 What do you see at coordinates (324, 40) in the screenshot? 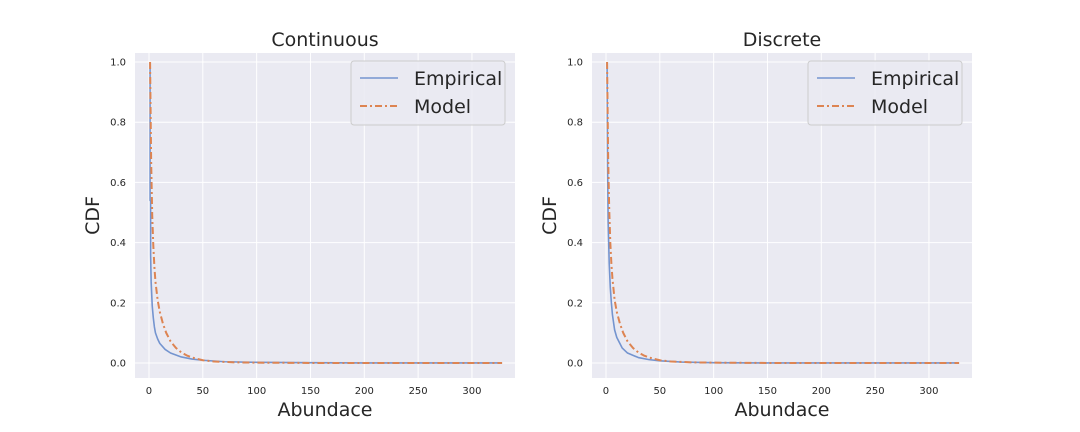
I see `chart-title: Continuous` at bounding box center [324, 40].